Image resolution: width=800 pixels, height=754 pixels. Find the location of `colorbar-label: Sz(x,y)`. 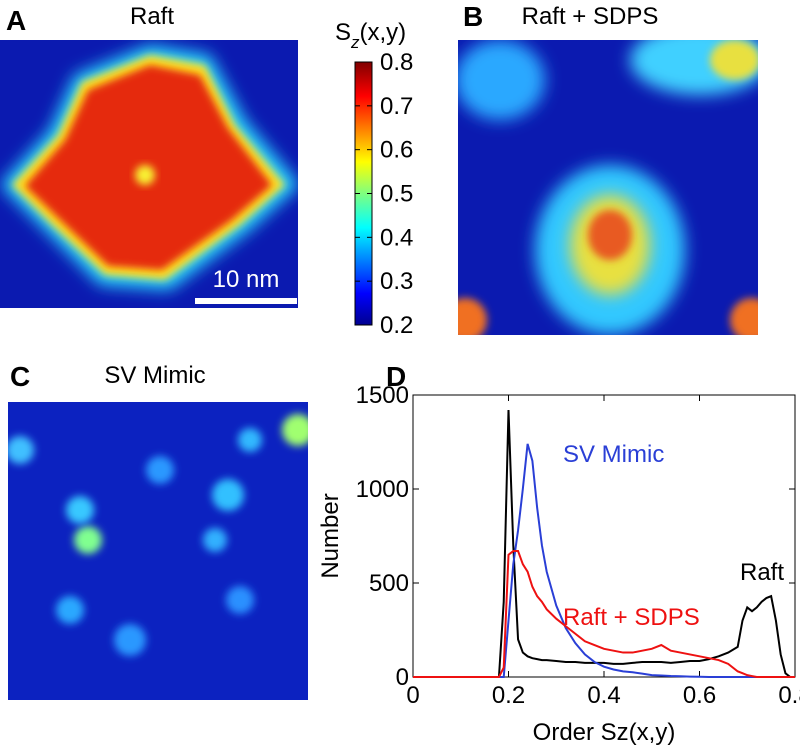

colorbar-label: Sz(x,y) is located at coordinates (370, 35).